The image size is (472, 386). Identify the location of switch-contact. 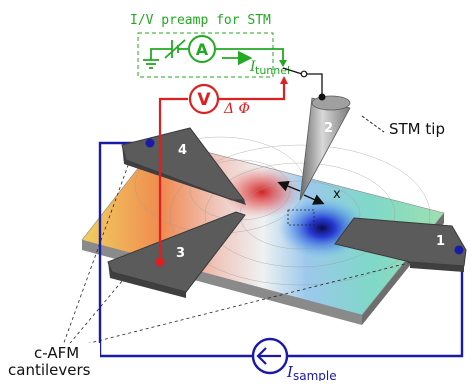
(304, 74).